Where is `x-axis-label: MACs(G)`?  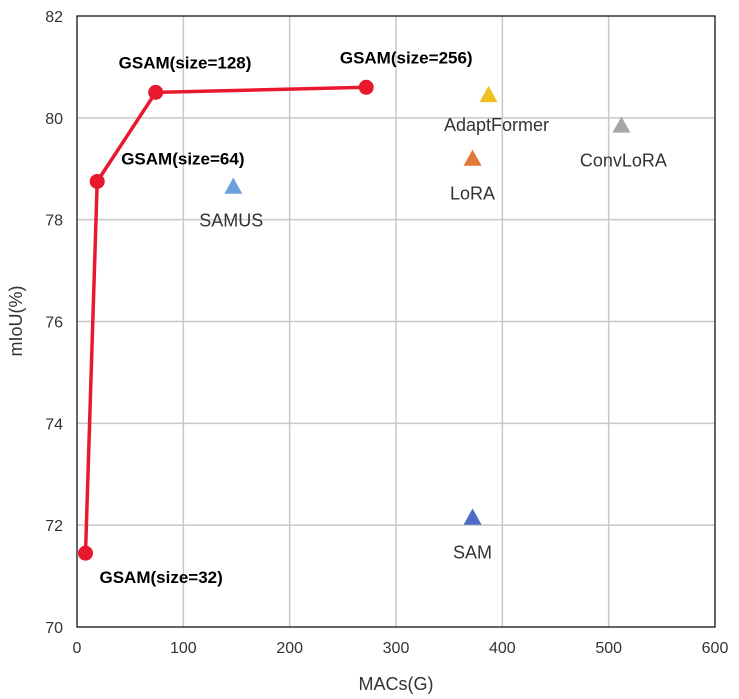 x-axis-label: MACs(G) is located at coordinates (396, 684).